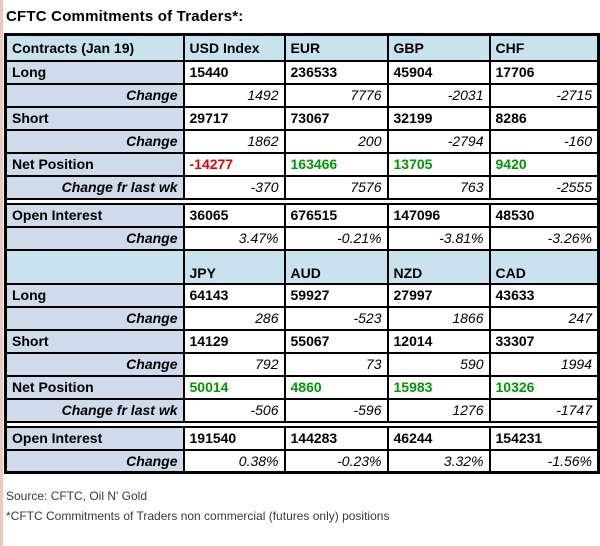 This screenshot has height=546, width=600. I want to click on cell-value: 15983, so click(438, 387).